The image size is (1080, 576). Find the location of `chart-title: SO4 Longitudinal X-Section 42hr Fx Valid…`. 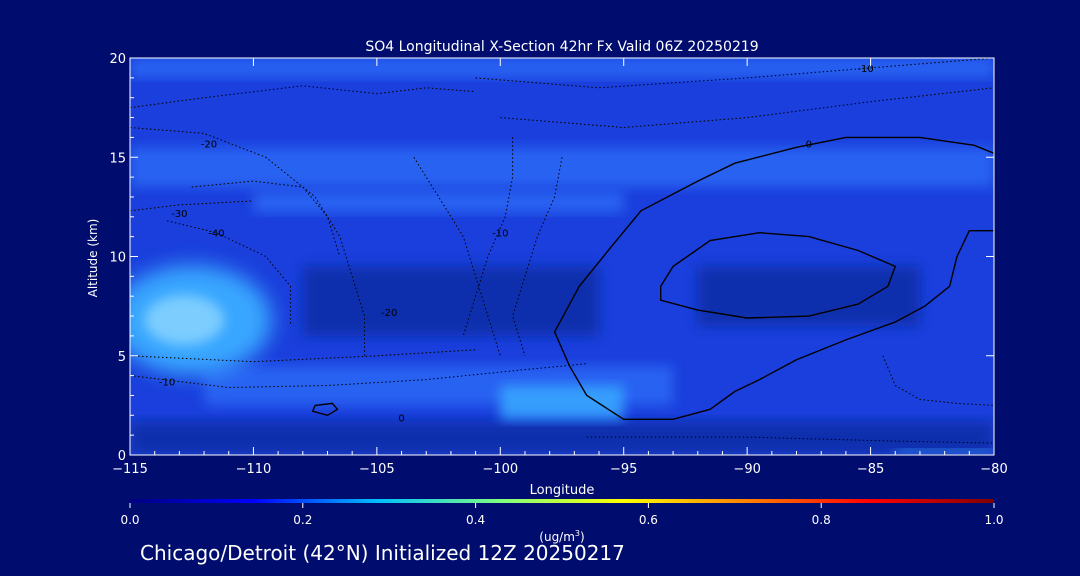

chart-title: SO4 Longitudinal X-Section 42hr Fx Valid… is located at coordinates (561, 47).